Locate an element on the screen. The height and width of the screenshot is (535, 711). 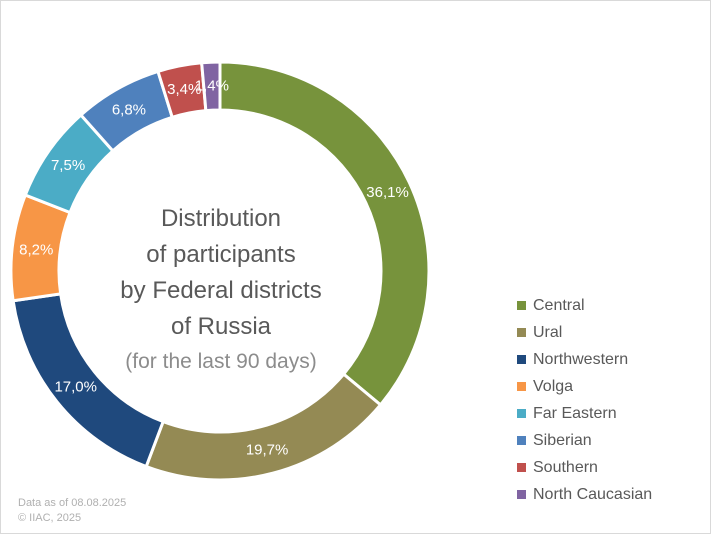
chart-title-line-3: by Federal districts is located at coordinates (221, 290).